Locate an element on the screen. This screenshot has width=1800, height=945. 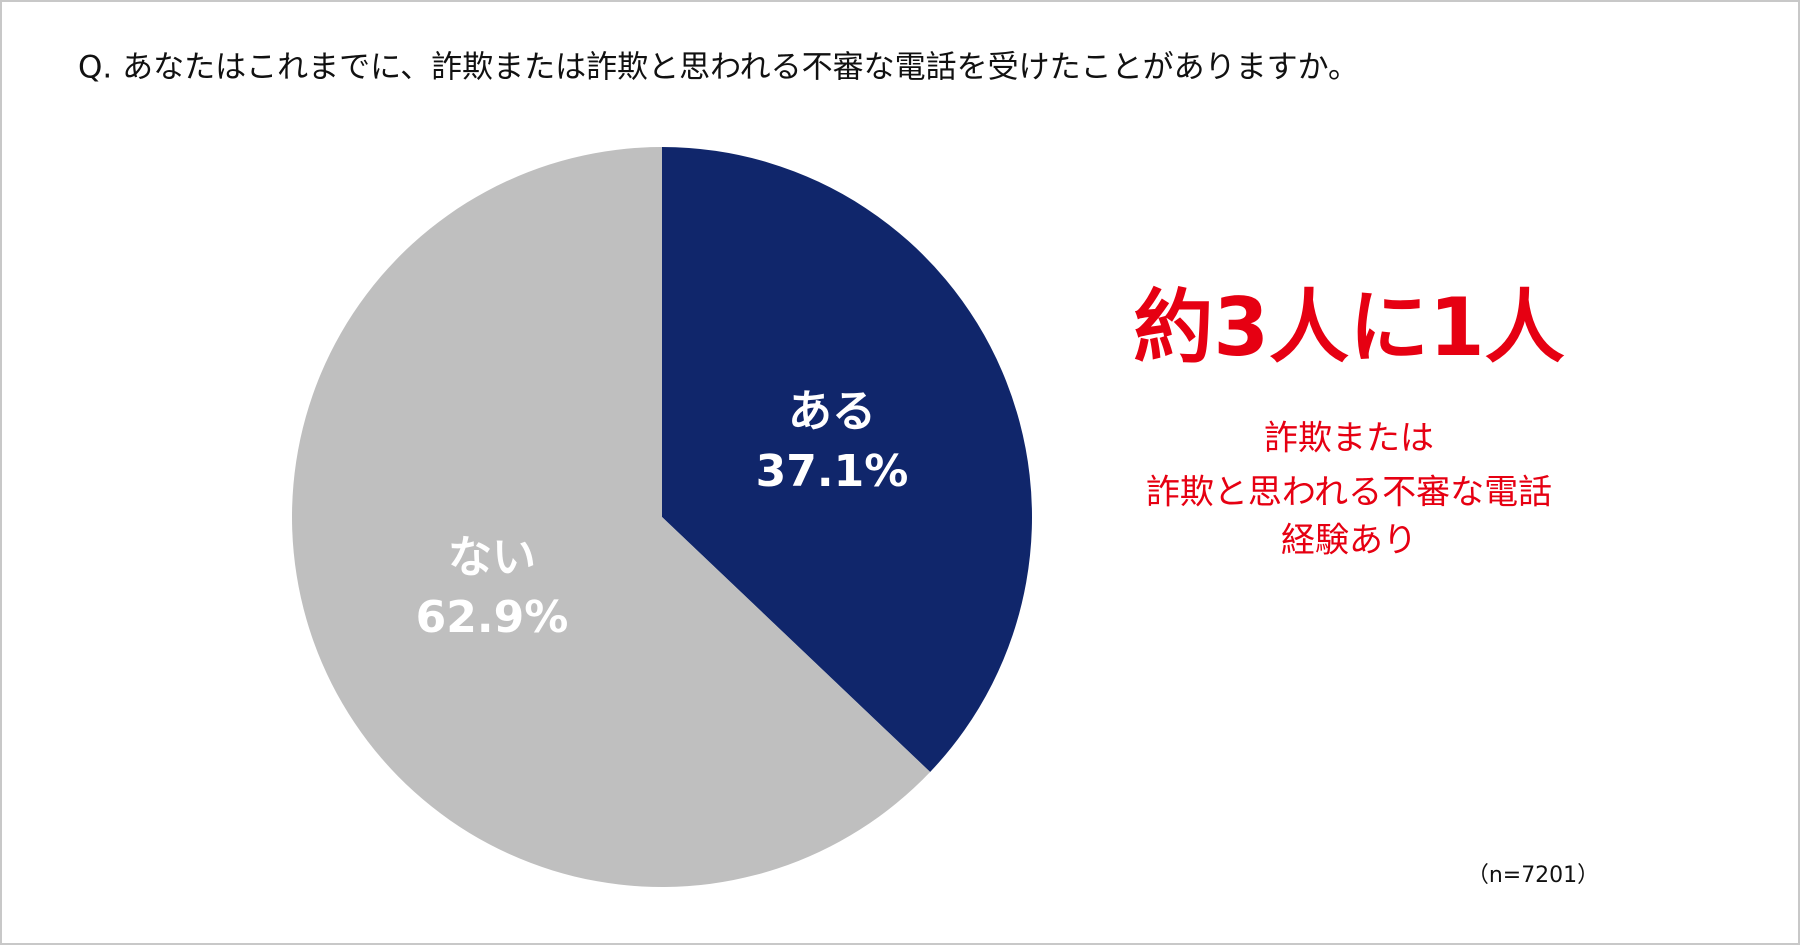
note: （n=7201） is located at coordinates (1533, 875).